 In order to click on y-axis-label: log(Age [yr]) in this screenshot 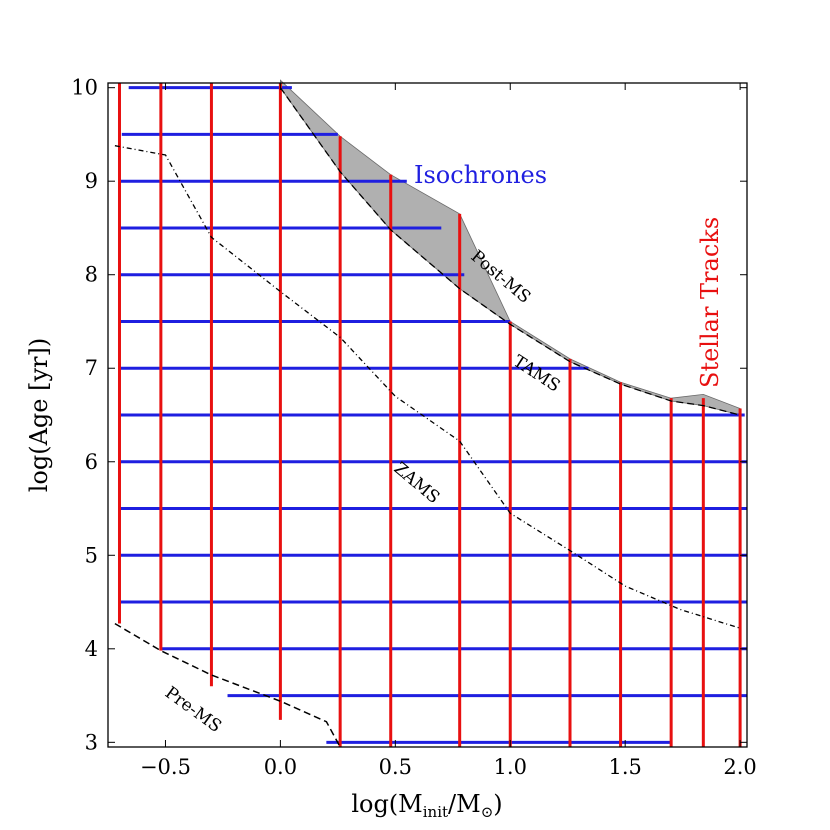, I will do `click(39, 415)`.